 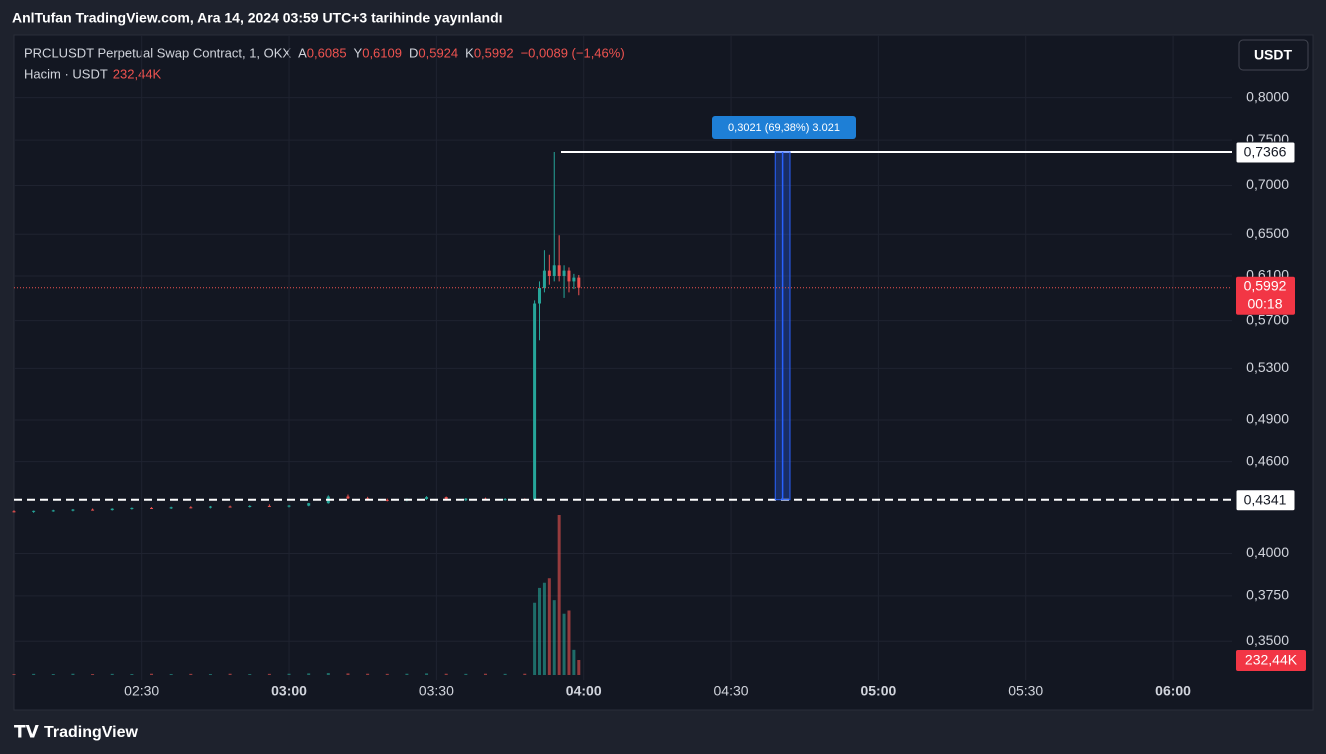 I want to click on logo-mark: 𝗧𝗩, so click(x=27, y=731).